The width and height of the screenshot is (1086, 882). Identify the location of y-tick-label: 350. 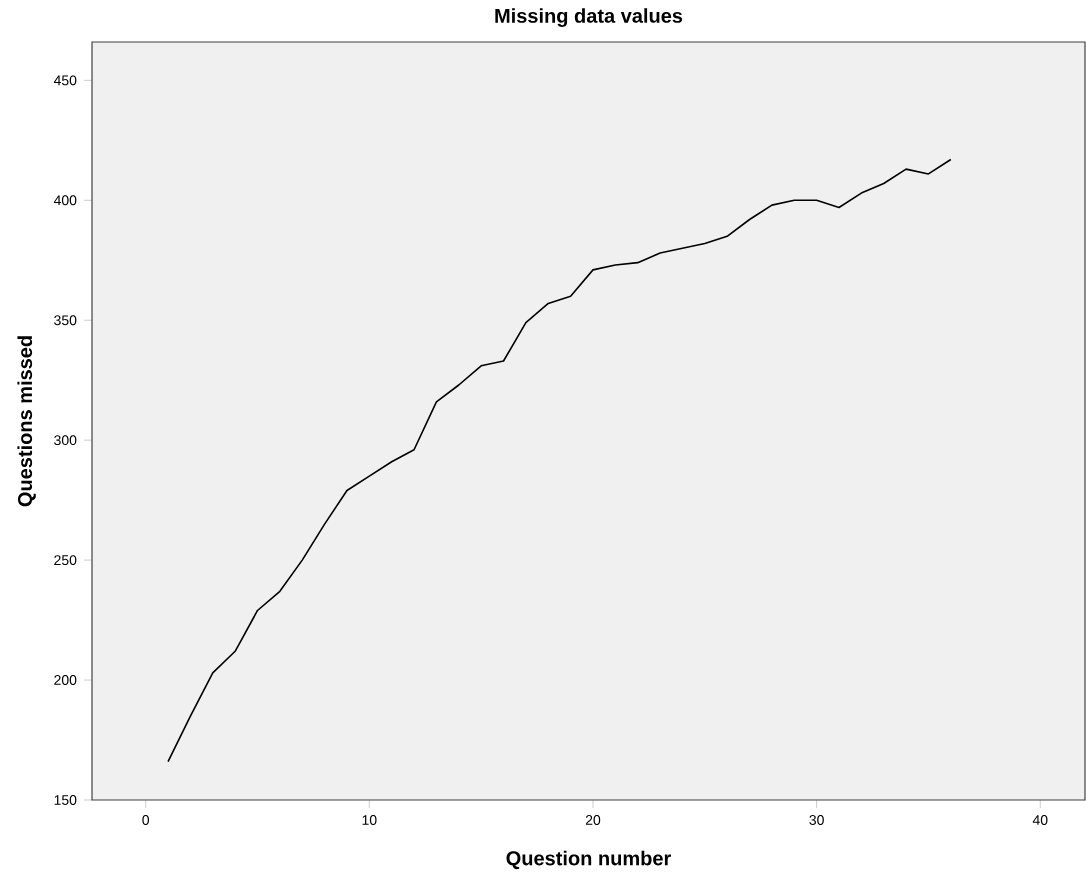
(65, 320).